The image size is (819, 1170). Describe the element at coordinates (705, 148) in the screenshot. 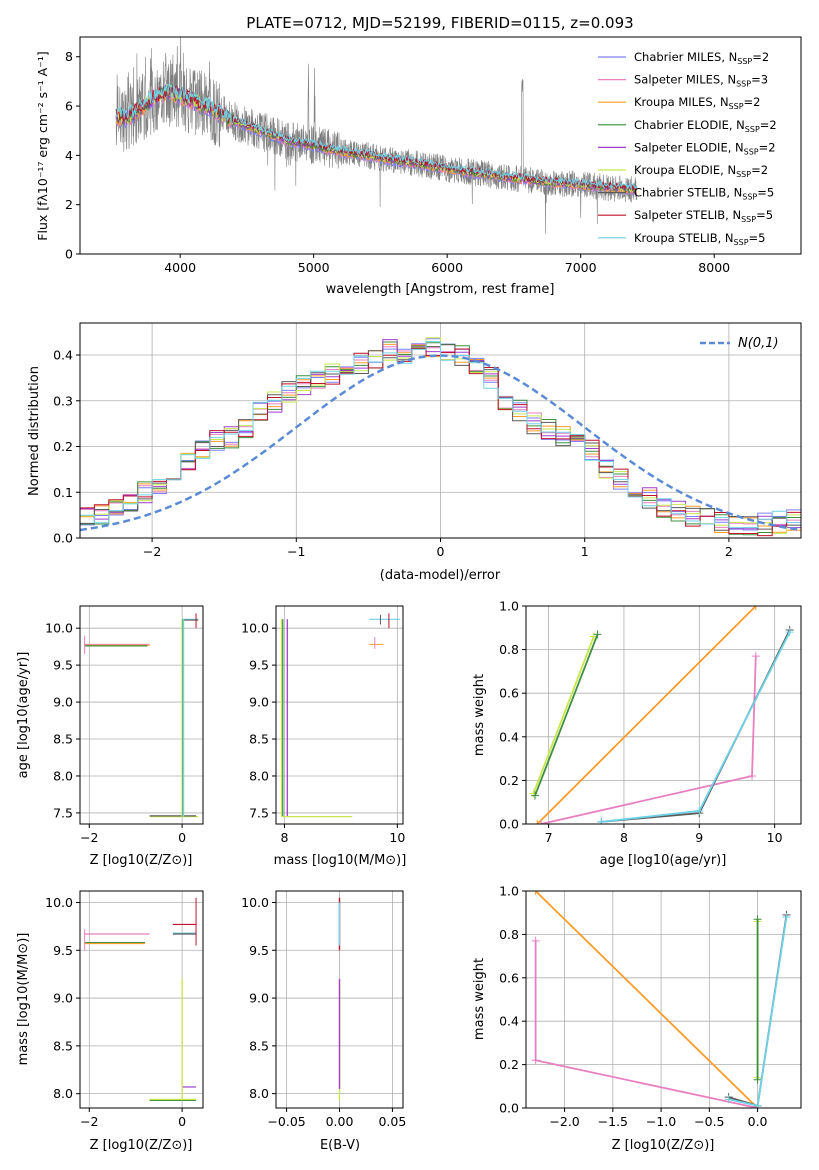

I see `legend-label: Salpeter ELODIE, NSSP=2` at that location.